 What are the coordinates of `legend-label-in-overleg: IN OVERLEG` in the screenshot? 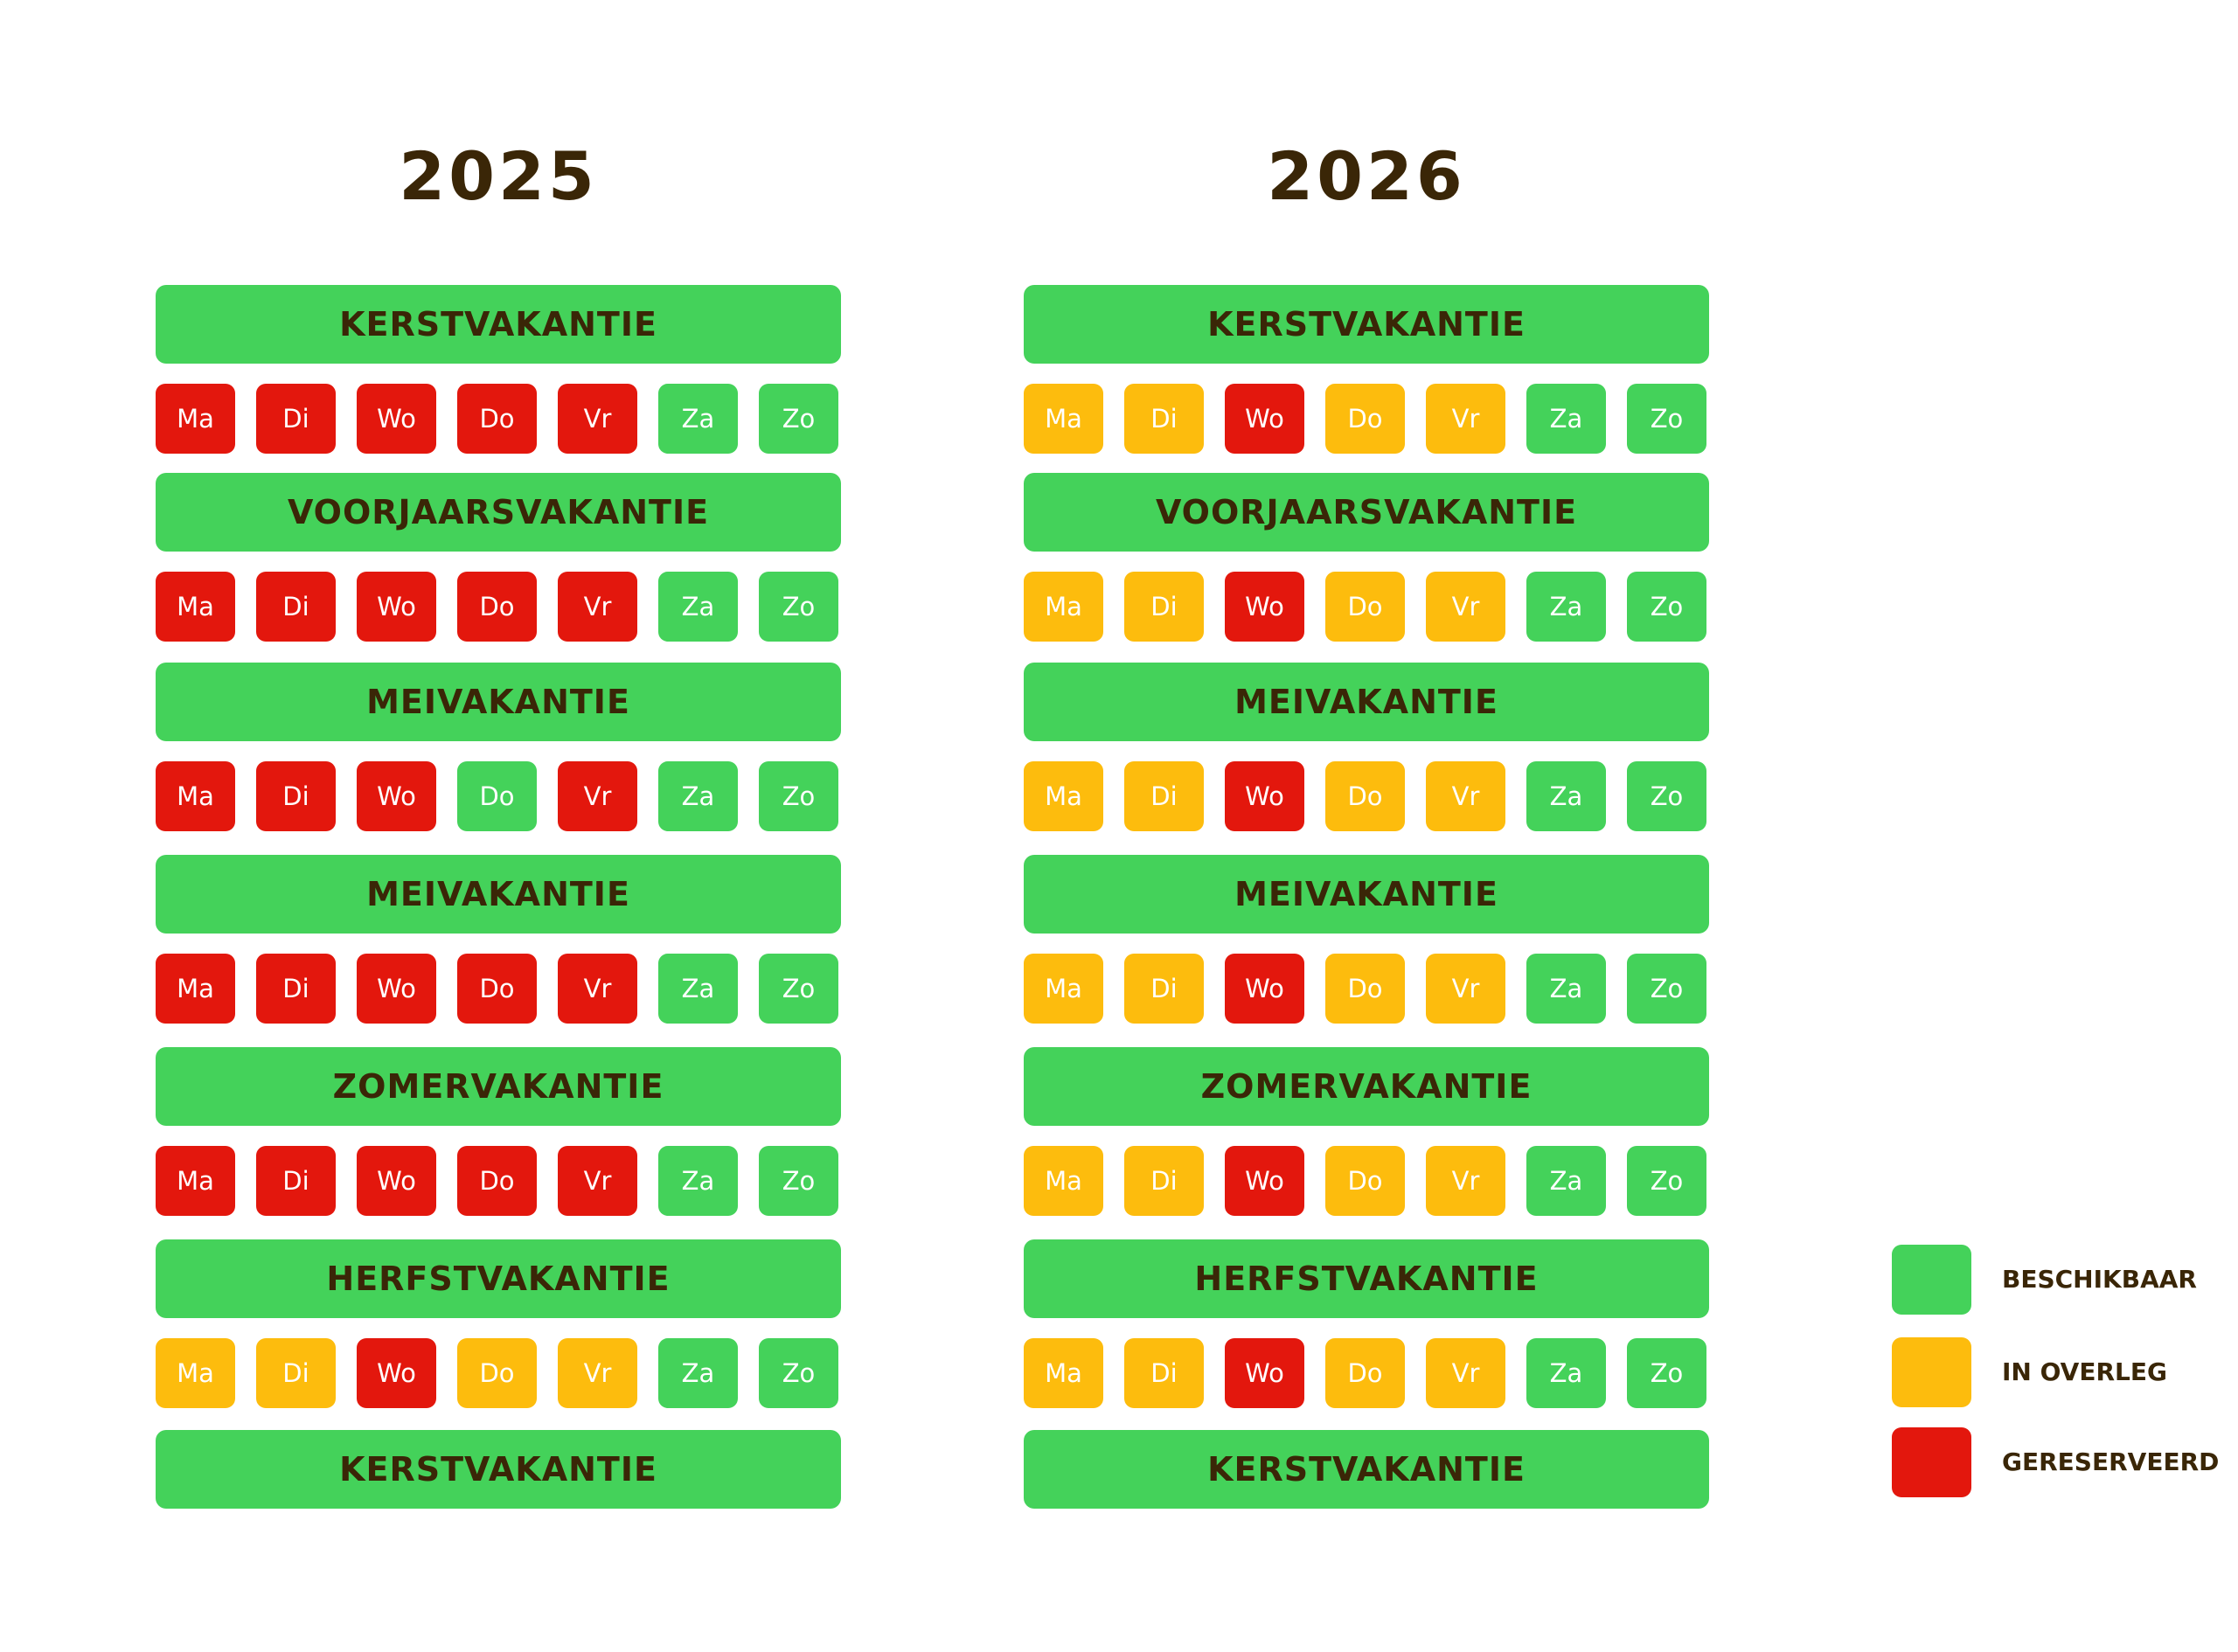 It's located at (2084, 1371).